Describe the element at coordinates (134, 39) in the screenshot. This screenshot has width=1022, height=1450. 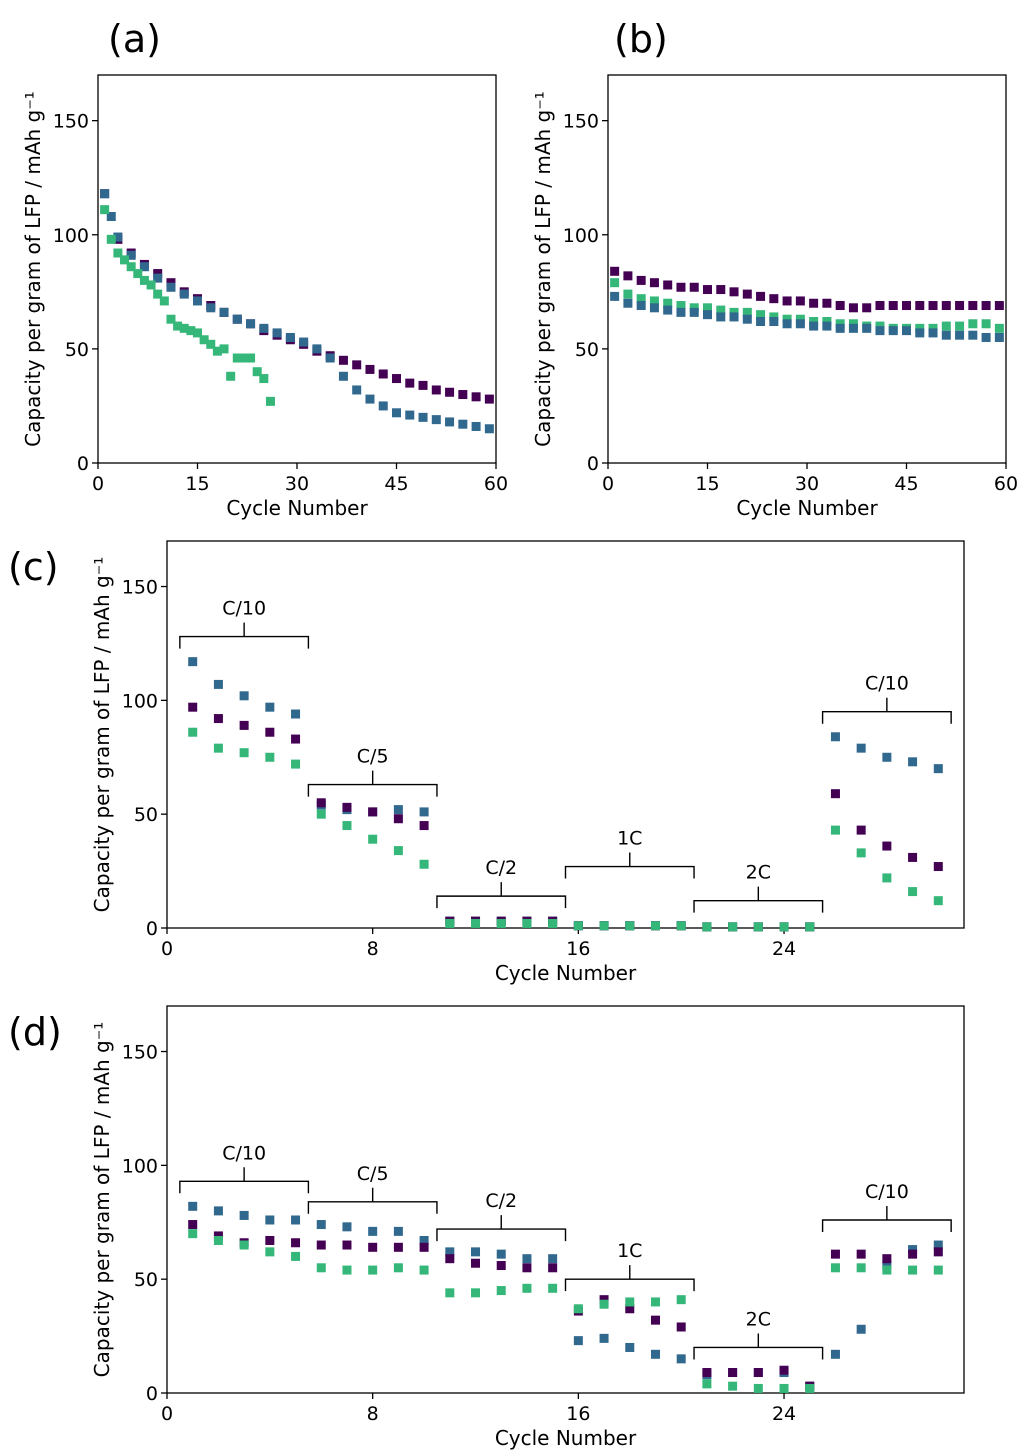
I see `panel-label: (a)` at that location.